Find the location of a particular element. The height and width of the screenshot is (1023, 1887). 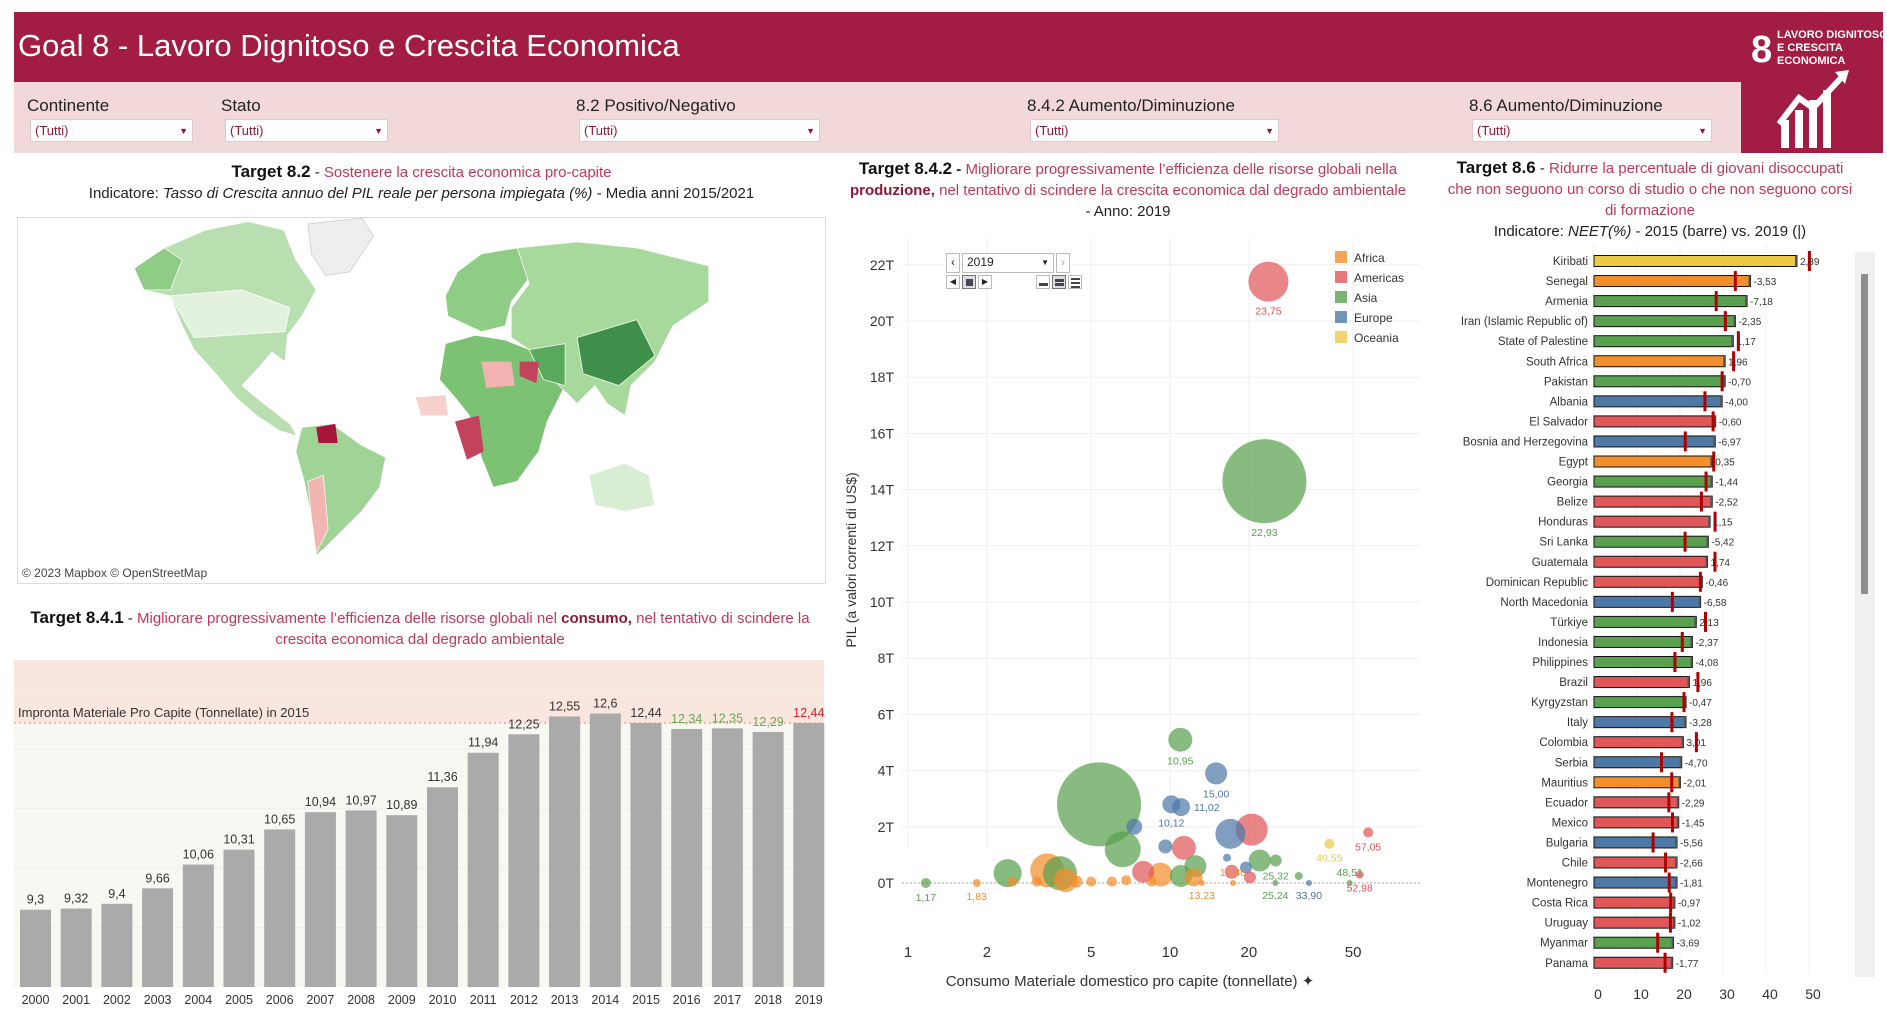

x-tick-label: 2008 is located at coordinates (361, 1000).